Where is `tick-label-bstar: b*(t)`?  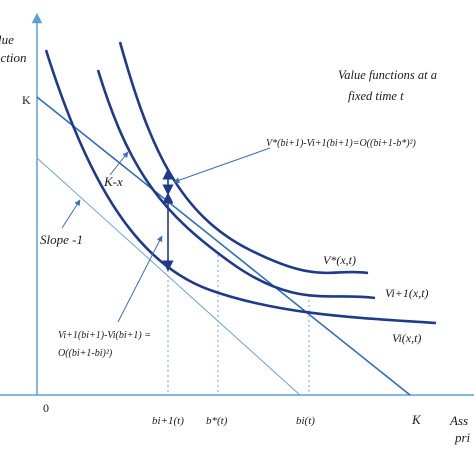 tick-label-bstar: b*(t) is located at coordinates (217, 421).